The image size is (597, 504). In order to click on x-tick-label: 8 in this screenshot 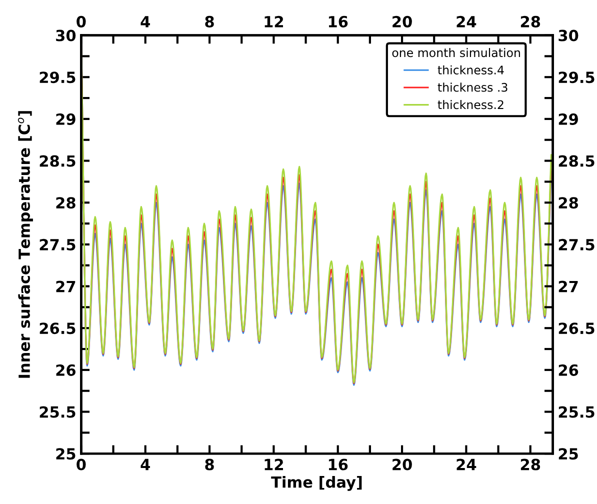, I will do `click(209, 464)`.